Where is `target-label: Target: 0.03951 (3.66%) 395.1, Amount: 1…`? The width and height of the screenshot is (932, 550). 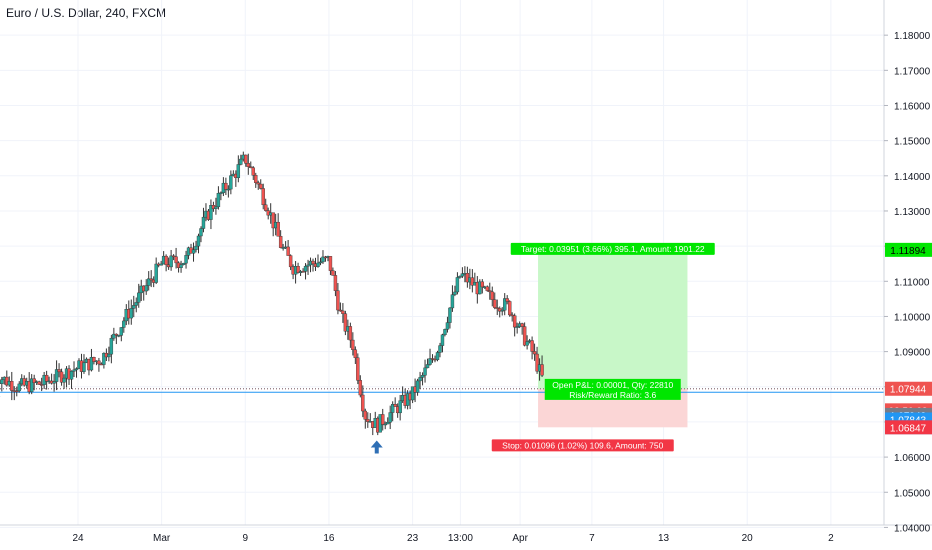 target-label: Target: 0.03951 (3.66%) 395.1, Amount: 1… is located at coordinates (613, 249).